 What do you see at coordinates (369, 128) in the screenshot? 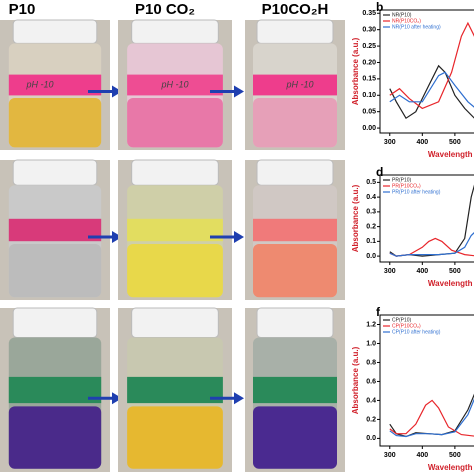
I see `y-tick-label: 0.00` at bounding box center [369, 128].